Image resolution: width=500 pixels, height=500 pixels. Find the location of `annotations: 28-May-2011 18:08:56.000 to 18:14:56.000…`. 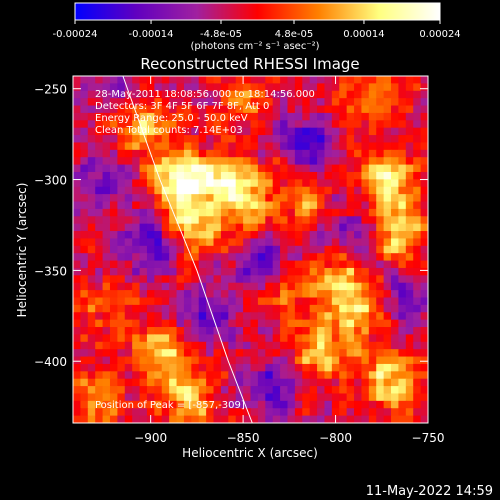

annotations: 28-May-2011 18:08:56.000 to 18:14:56.000… is located at coordinates (205, 112).